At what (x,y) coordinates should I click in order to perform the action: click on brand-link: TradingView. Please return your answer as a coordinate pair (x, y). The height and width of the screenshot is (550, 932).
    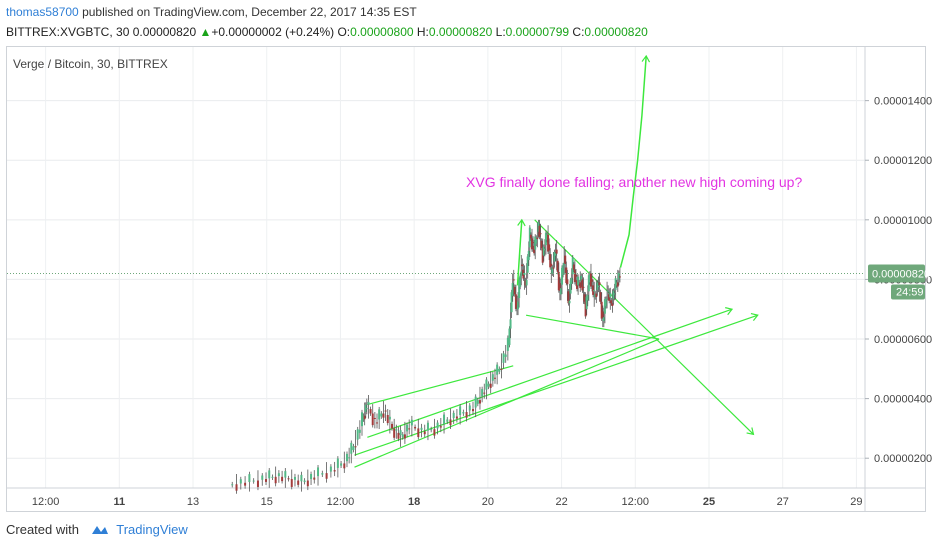
    Looking at the image, I should click on (152, 529).